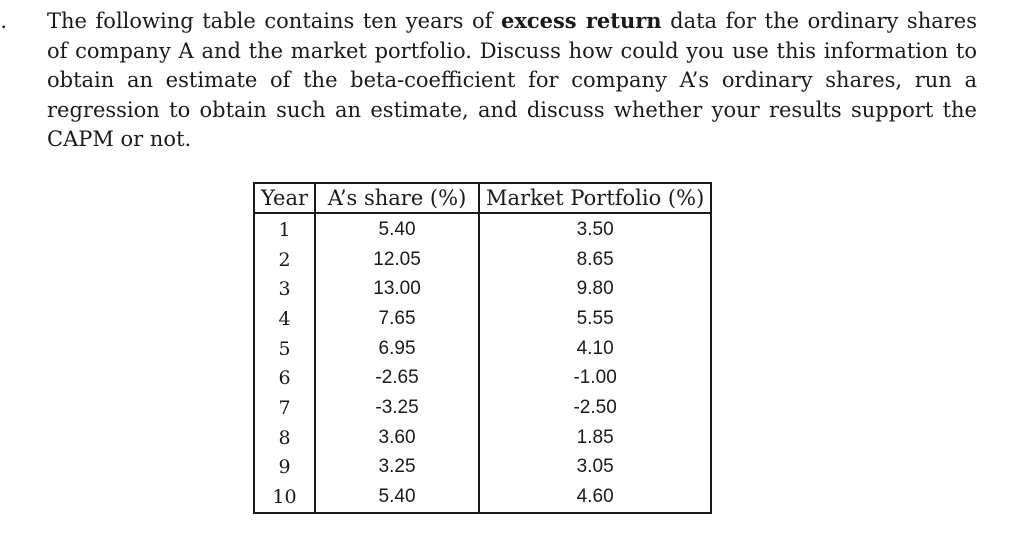  I want to click on header-market-portfolio: Market Portfolio (%), so click(595, 198).